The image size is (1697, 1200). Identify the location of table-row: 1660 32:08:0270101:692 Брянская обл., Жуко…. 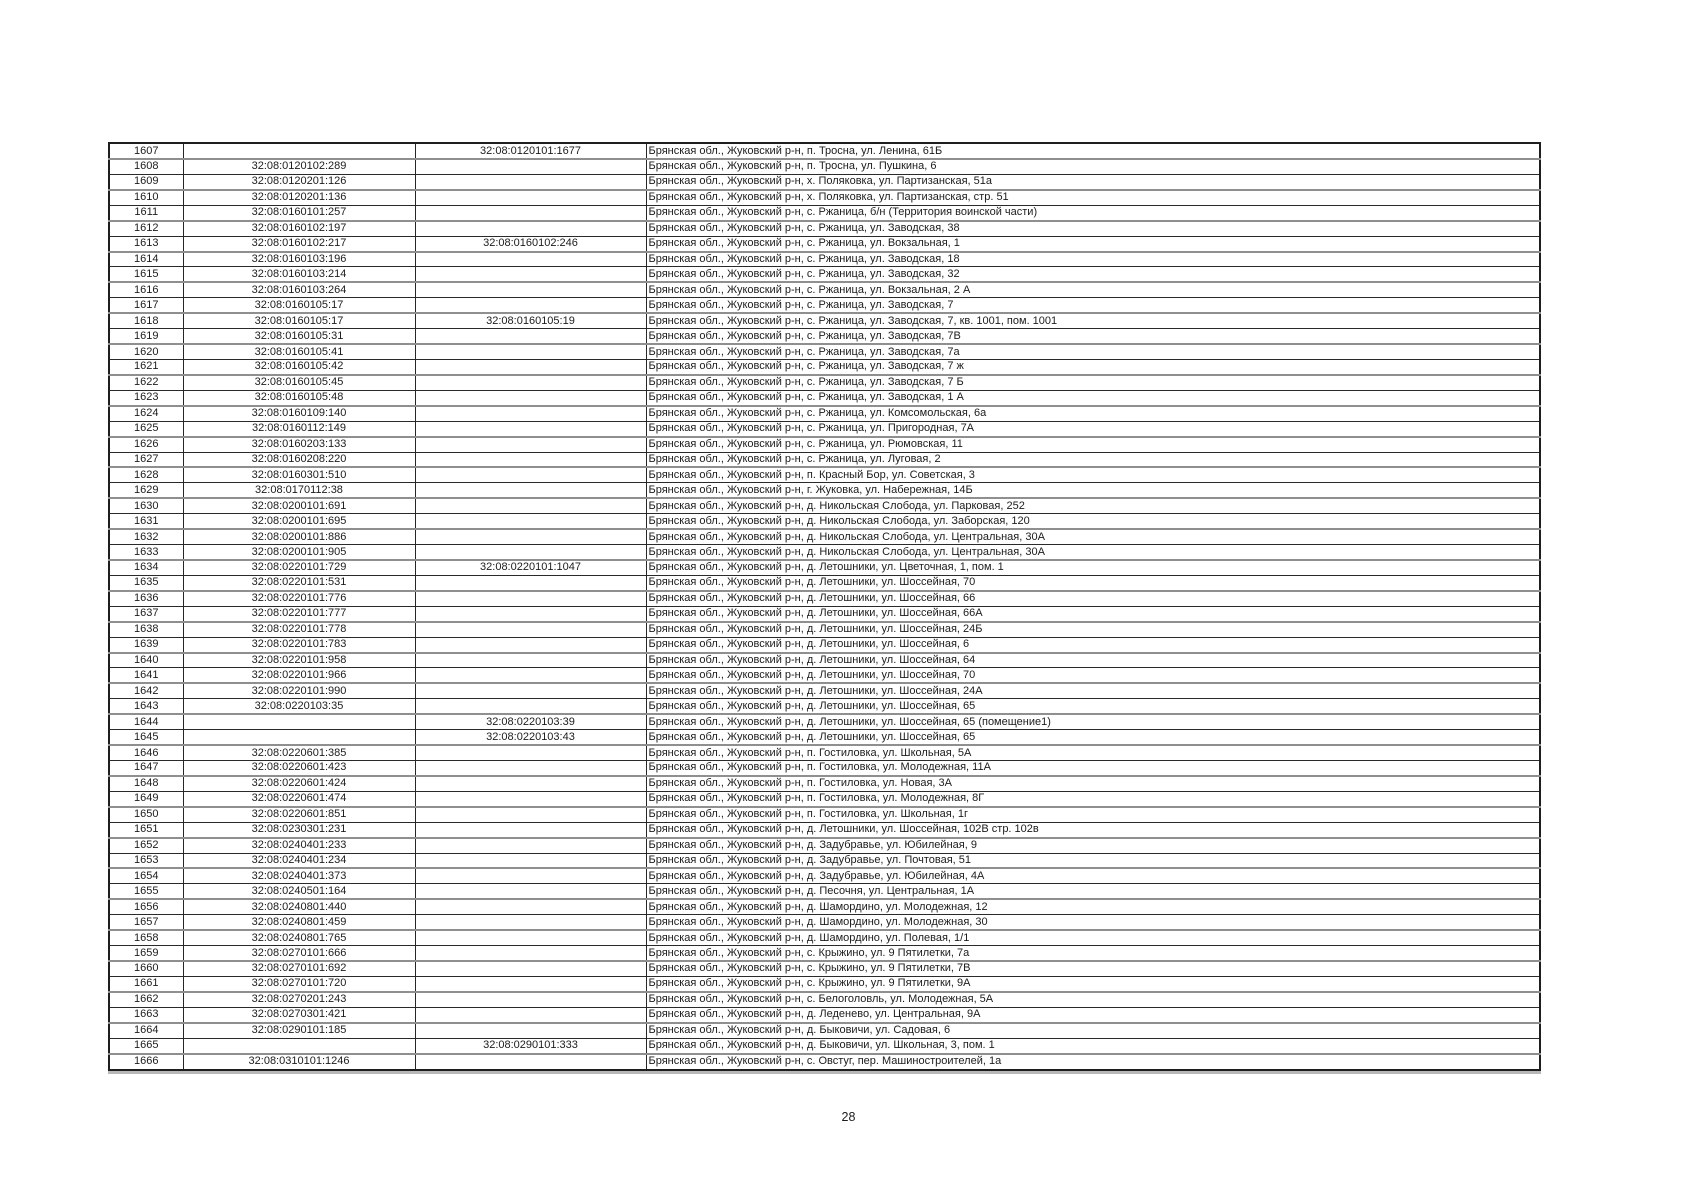
(824, 968).